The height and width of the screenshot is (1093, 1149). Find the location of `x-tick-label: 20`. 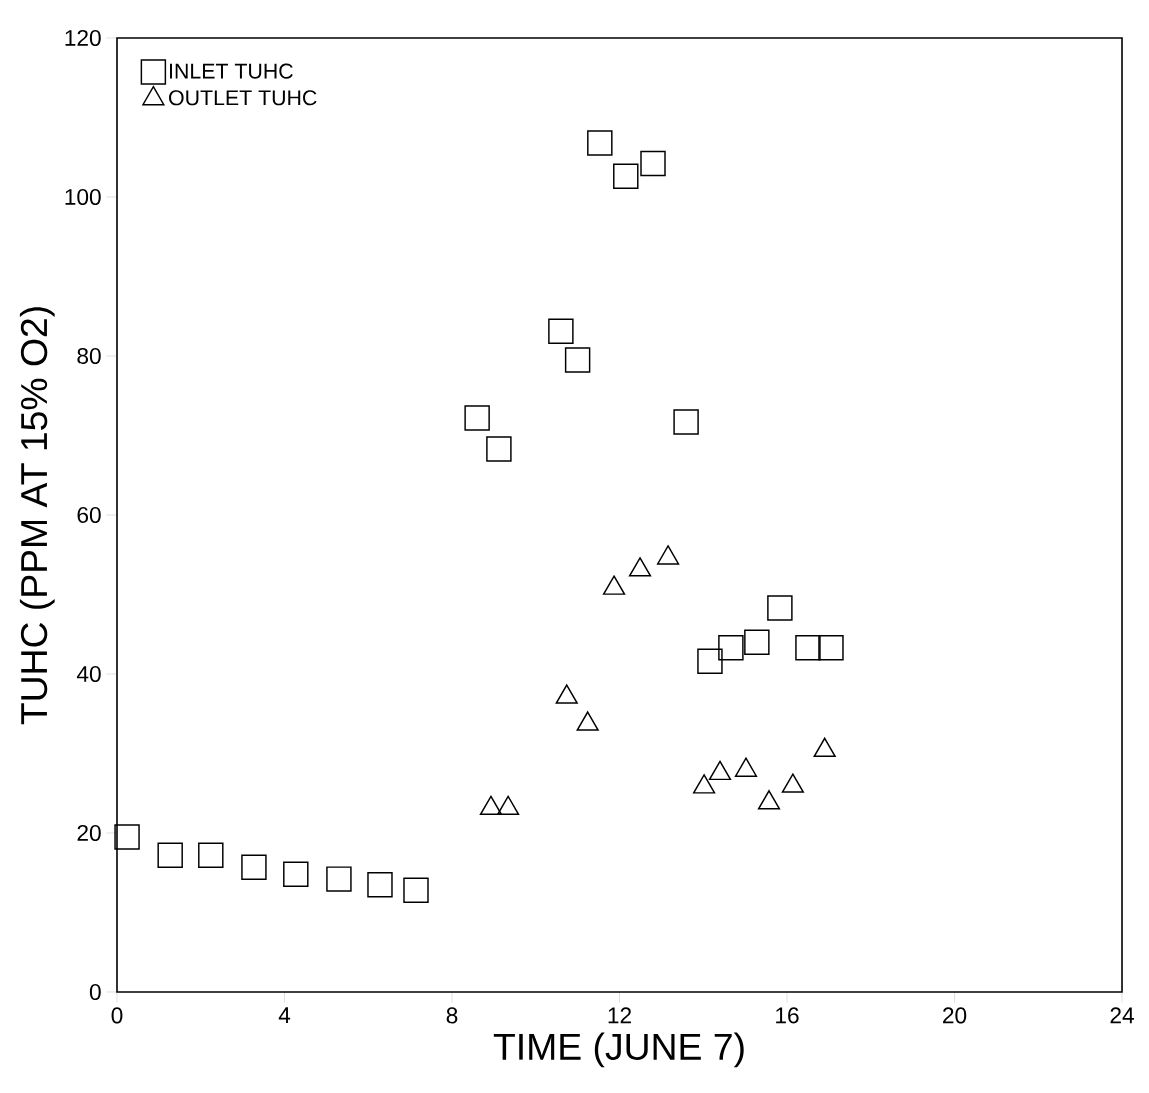

x-tick-label: 20 is located at coordinates (955, 1015).